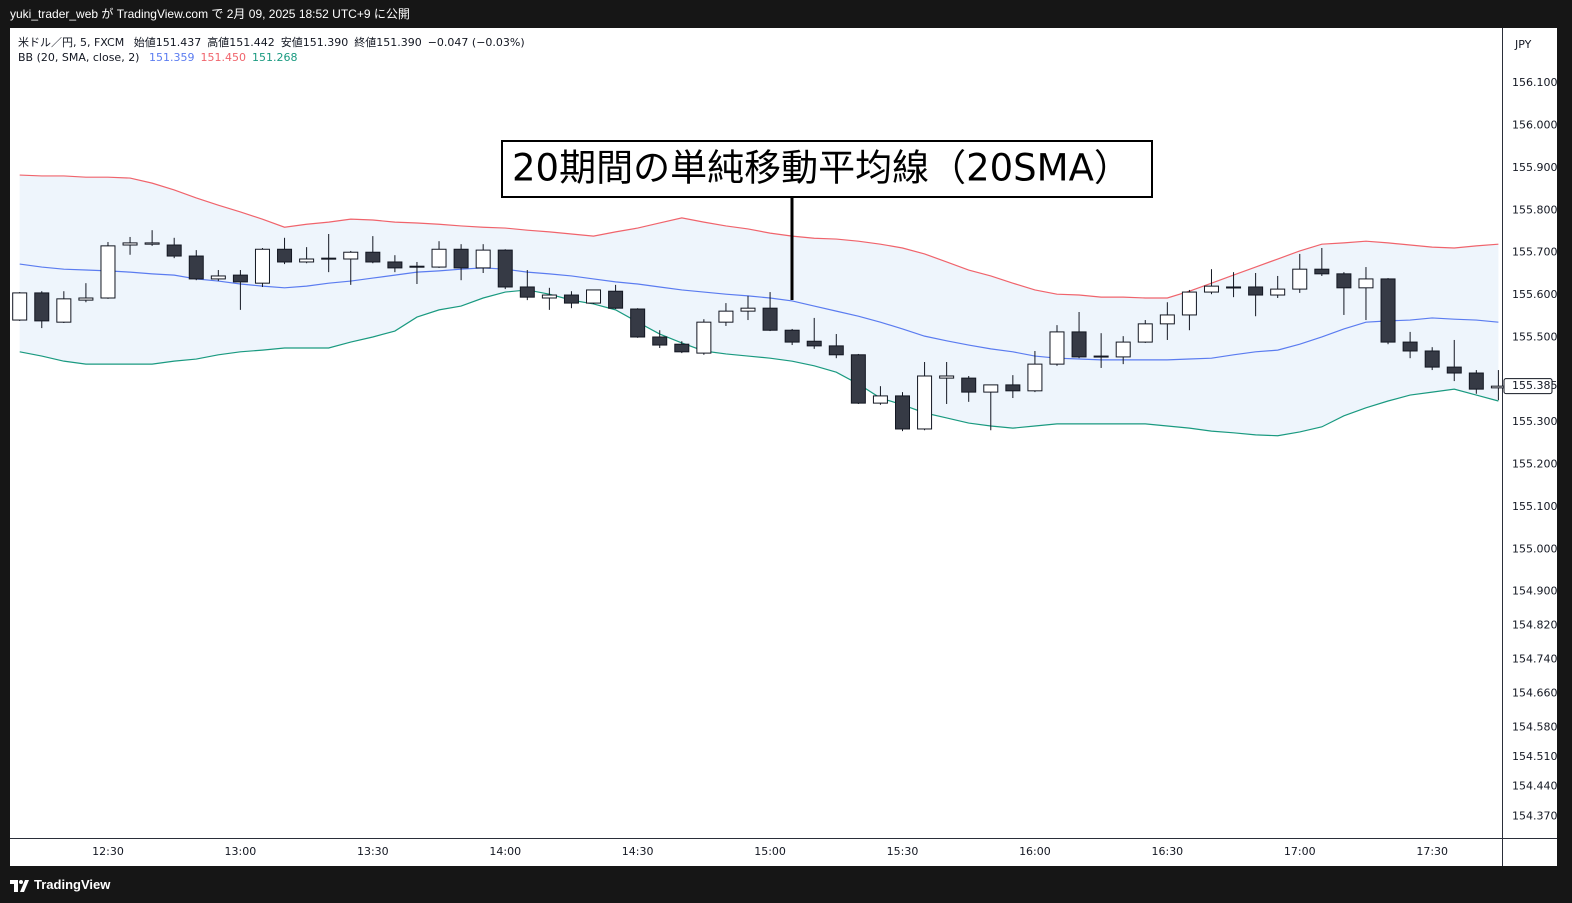 The image size is (1572, 903). Describe the element at coordinates (505, 851) in the screenshot. I see `x-tick-label: 14:00` at that location.